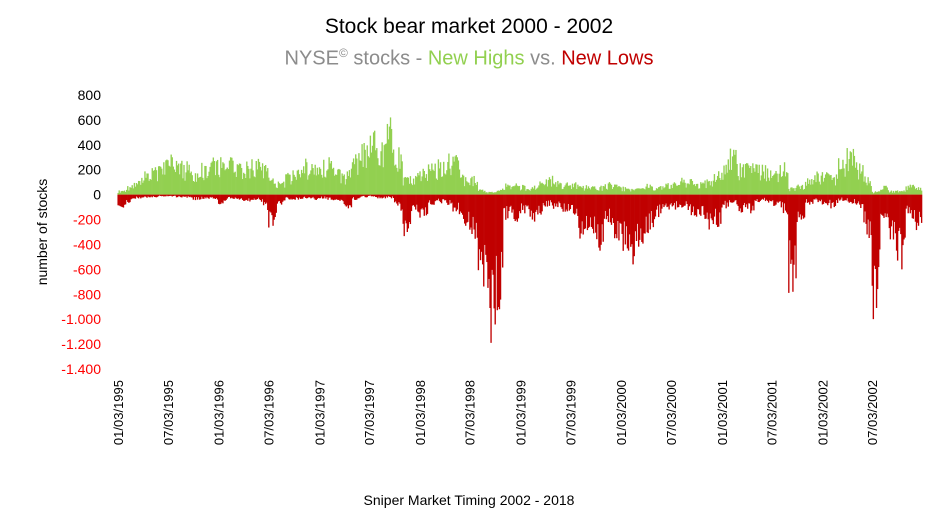  Describe the element at coordinates (219, 412) in the screenshot. I see `x-tick-label: 01/03/1996` at that location.